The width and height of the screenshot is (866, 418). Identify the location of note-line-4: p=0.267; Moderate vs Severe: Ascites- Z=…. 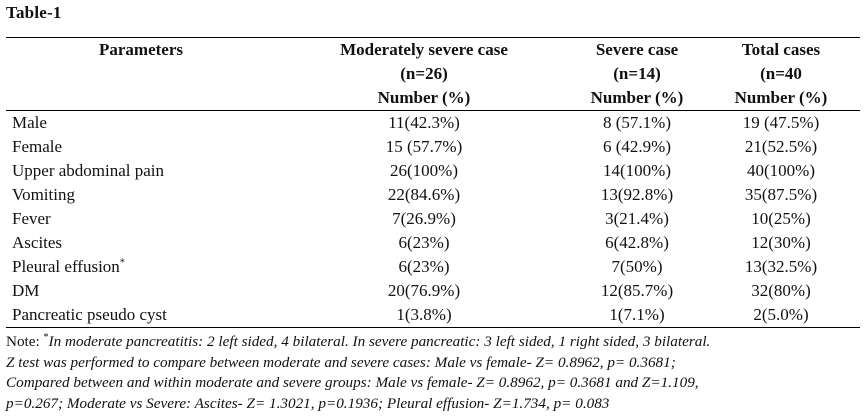
(308, 403).